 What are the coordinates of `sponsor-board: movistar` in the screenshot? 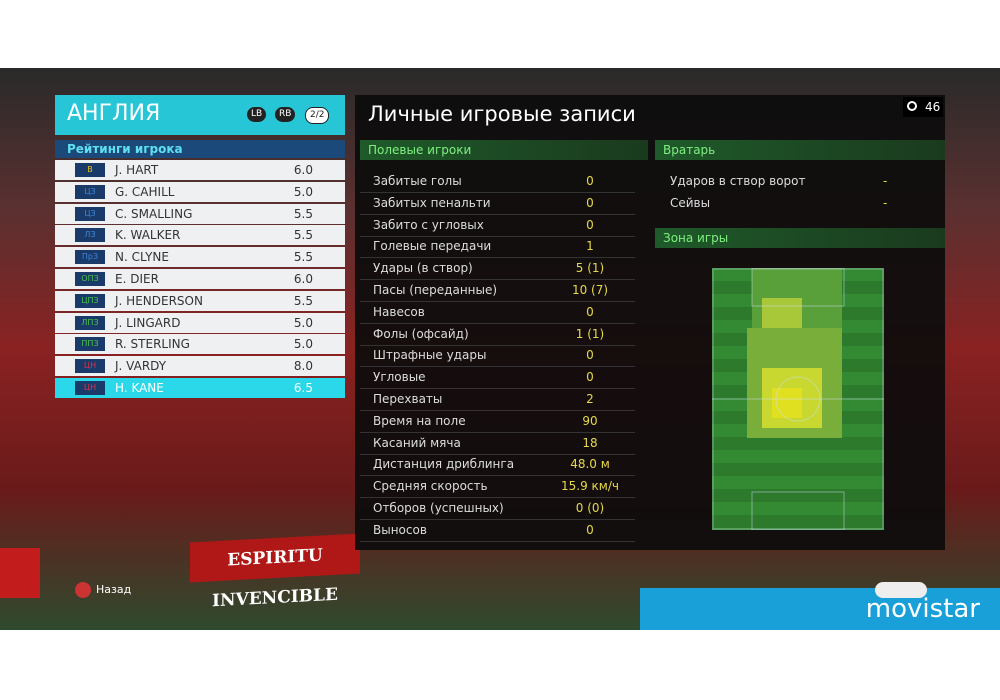 It's located at (820, 609).